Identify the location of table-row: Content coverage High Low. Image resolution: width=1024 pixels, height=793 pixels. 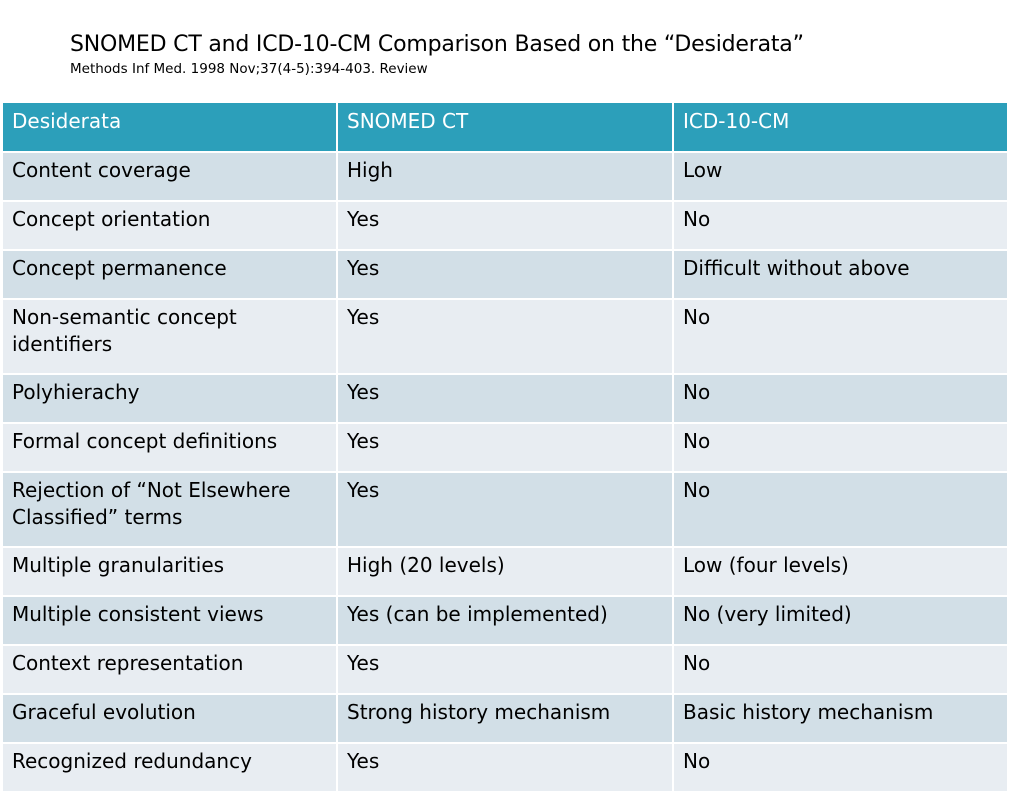
(505, 176).